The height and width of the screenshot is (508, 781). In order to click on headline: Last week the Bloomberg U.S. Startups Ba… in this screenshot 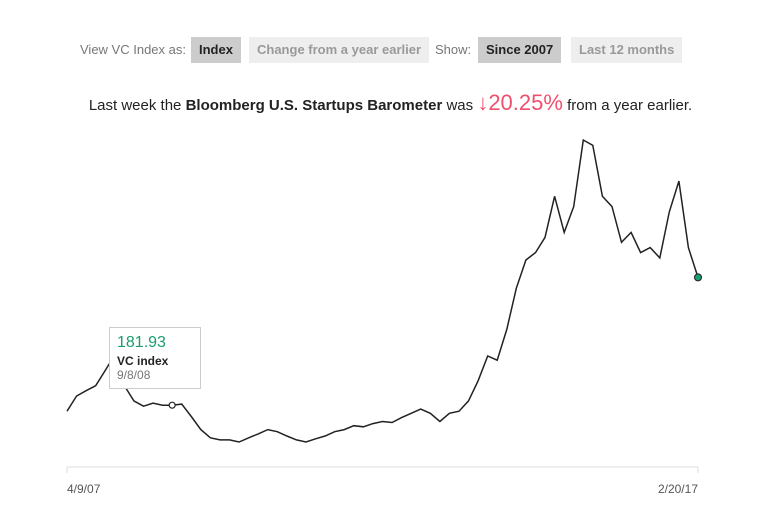, I will do `click(390, 103)`.